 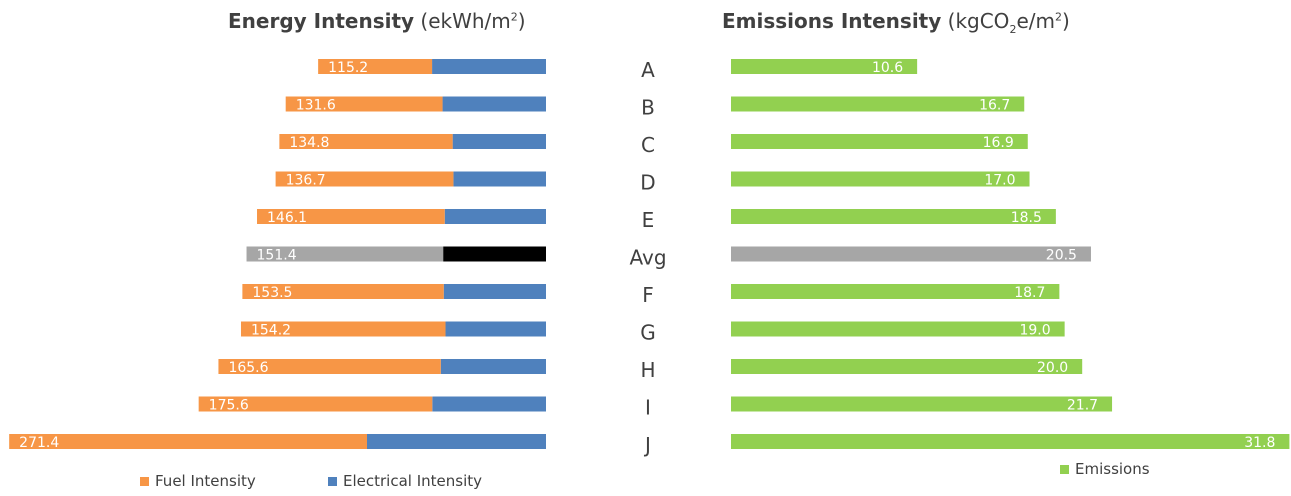 What do you see at coordinates (493, 366) in the screenshot?
I see `electrical-bar-h` at bounding box center [493, 366].